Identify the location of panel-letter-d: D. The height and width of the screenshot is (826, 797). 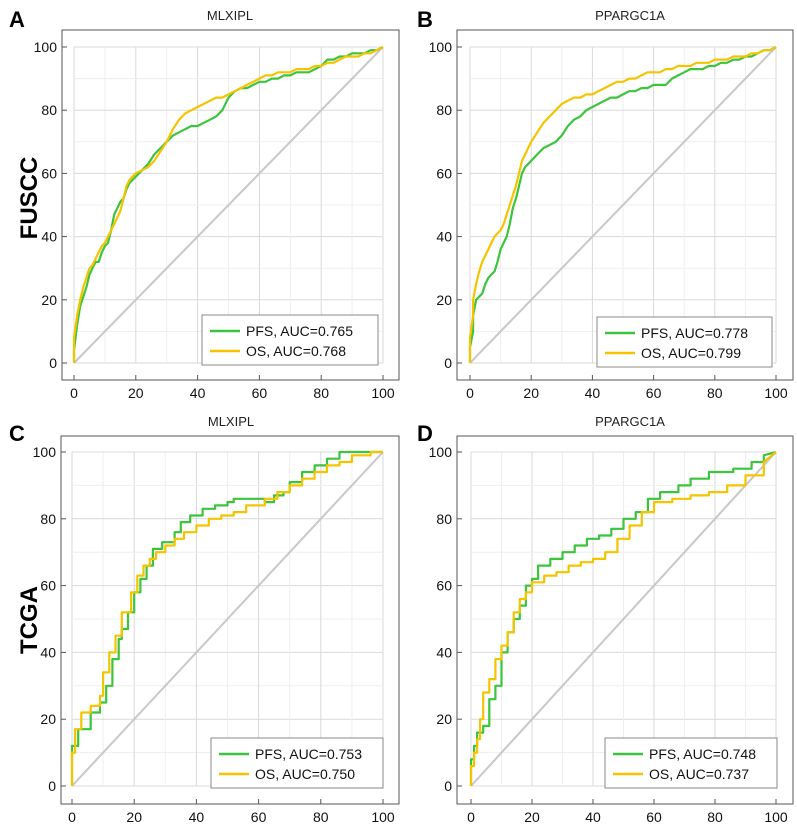
(425, 433).